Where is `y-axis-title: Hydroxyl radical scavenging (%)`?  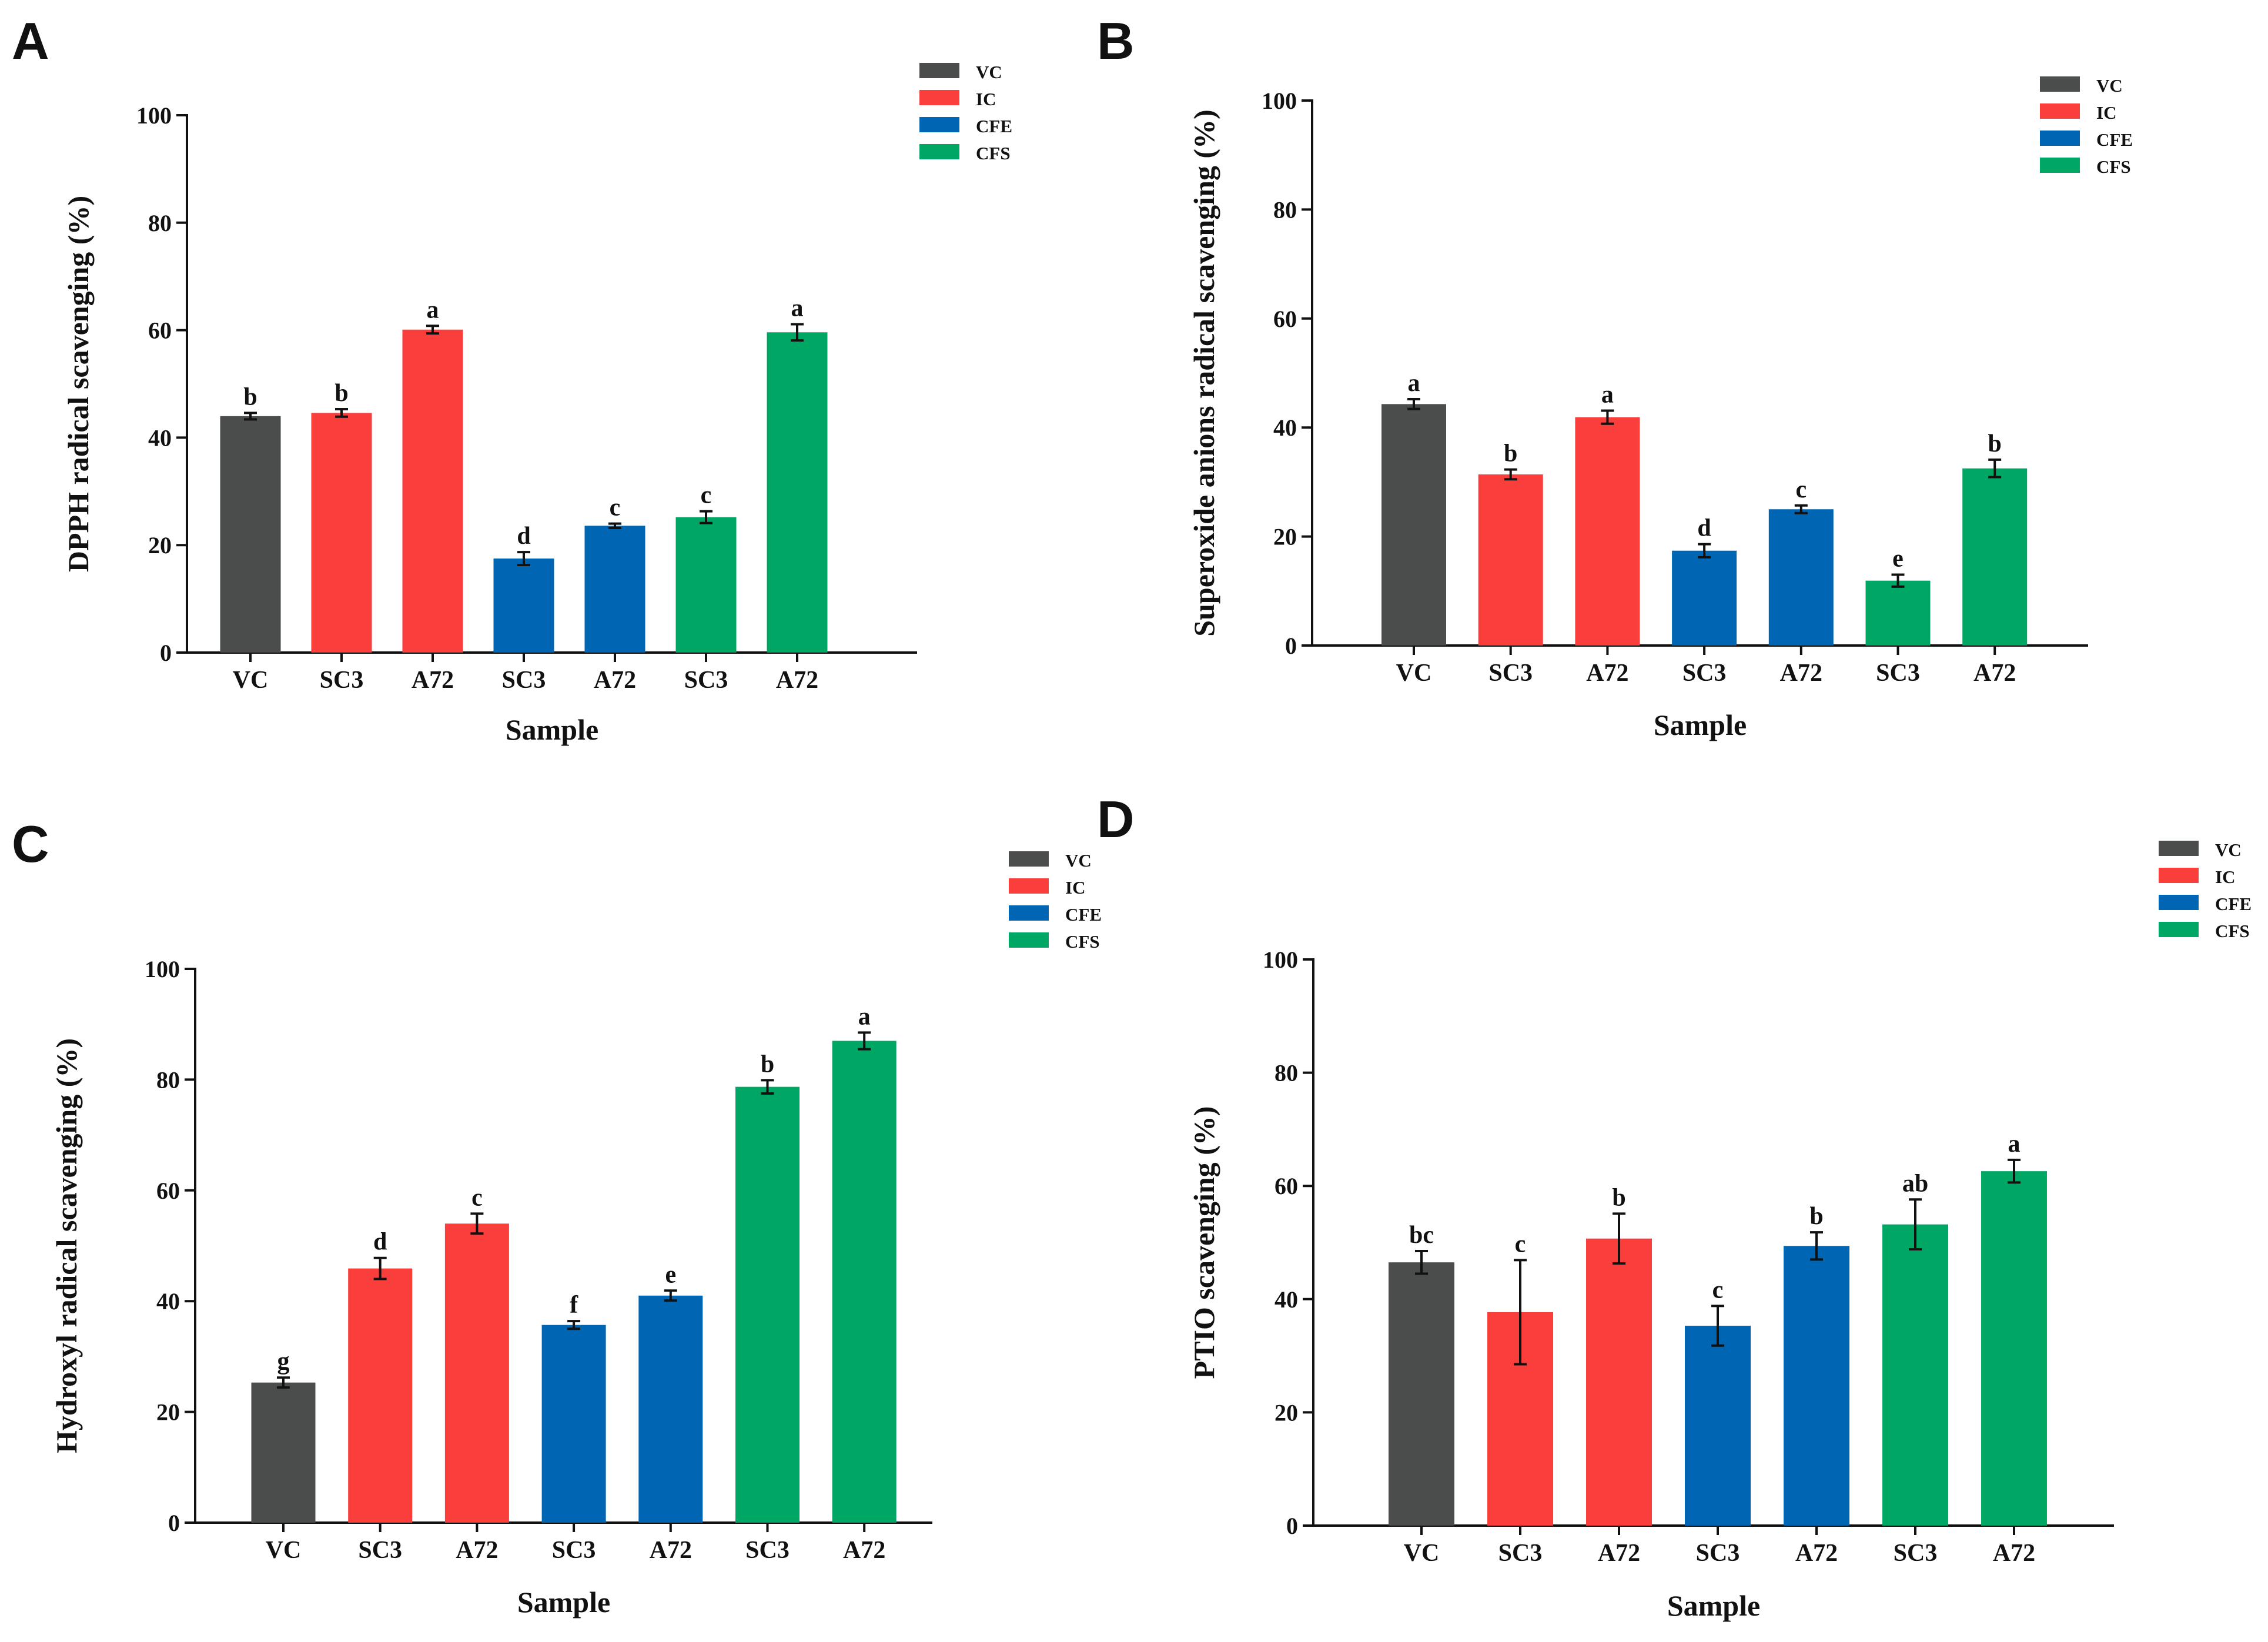 y-axis-title: Hydroxyl radical scavenging (%) is located at coordinates (67, 1245).